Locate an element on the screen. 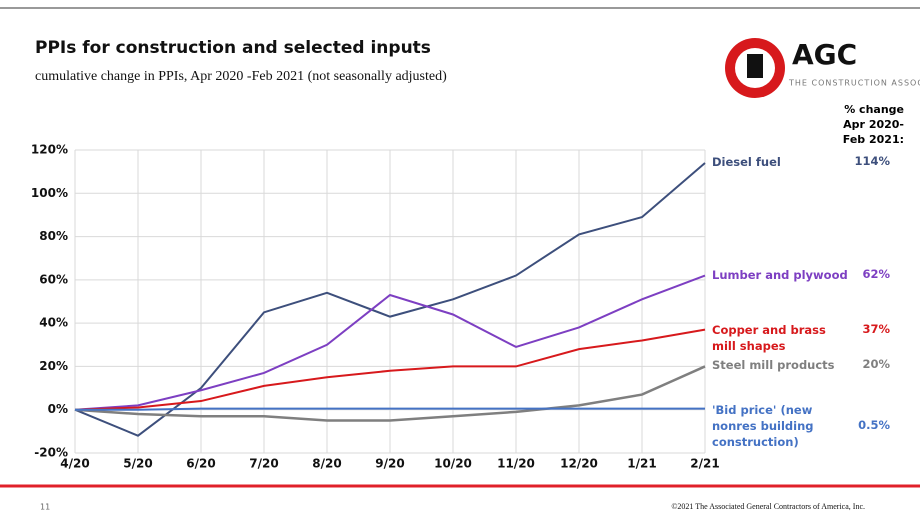 The image size is (920, 520). x-tick-label: 11/20 is located at coordinates (516, 464).